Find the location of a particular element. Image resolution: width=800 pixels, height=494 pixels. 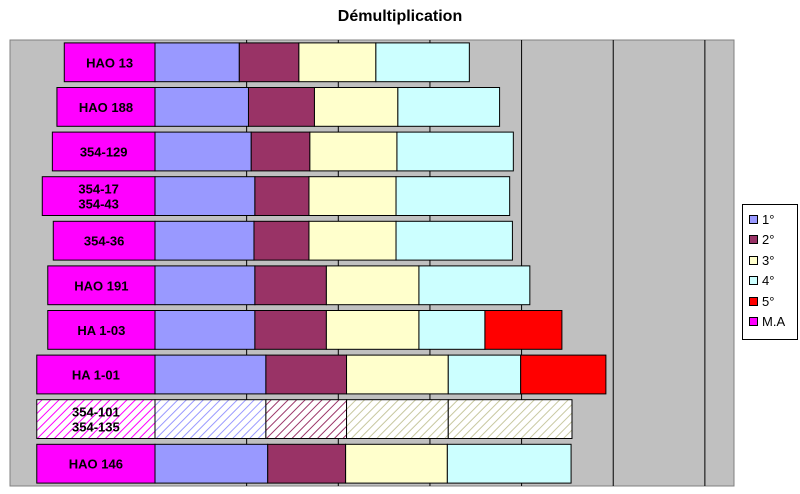

category-label: HA 1-03 is located at coordinates (101, 330).